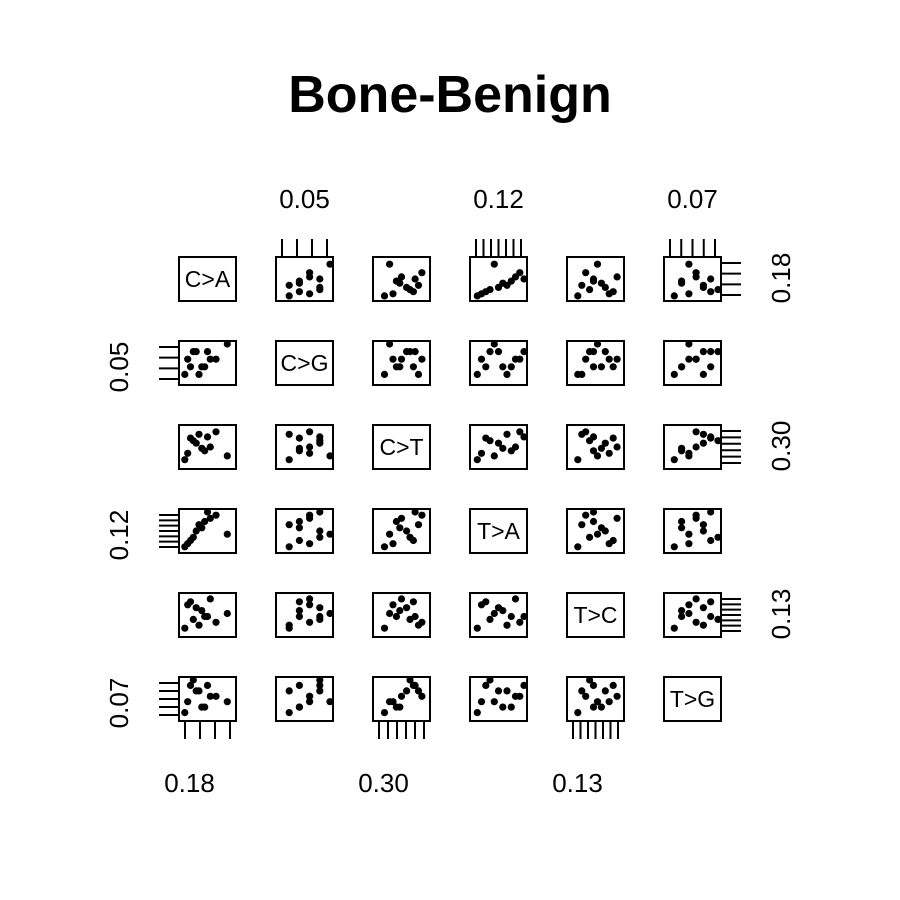 This screenshot has width=900, height=900. What do you see at coordinates (498, 531) in the screenshot?
I see `panel-ttoa-ttoa` at bounding box center [498, 531].